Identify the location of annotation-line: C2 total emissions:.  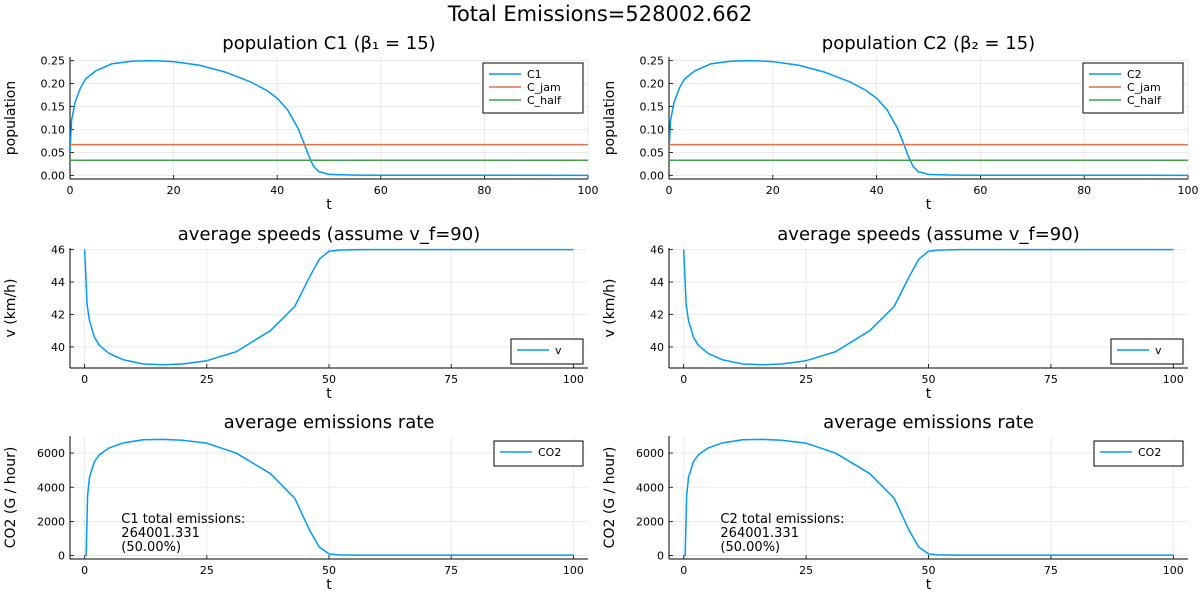
(782, 519).